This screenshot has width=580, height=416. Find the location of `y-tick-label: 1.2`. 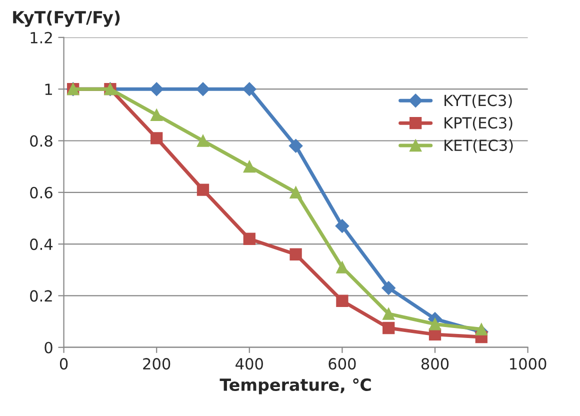

y-tick-label: 1.2 is located at coordinates (41, 38).